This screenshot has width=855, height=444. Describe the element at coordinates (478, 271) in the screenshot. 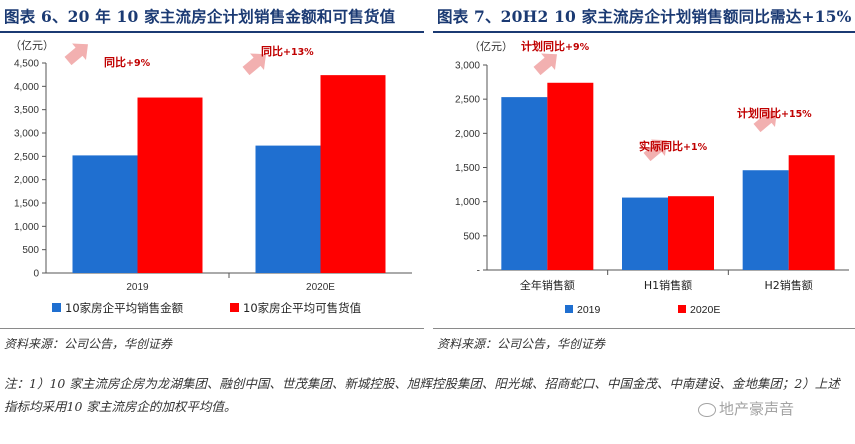

I see `y-tick-label: -` at that location.